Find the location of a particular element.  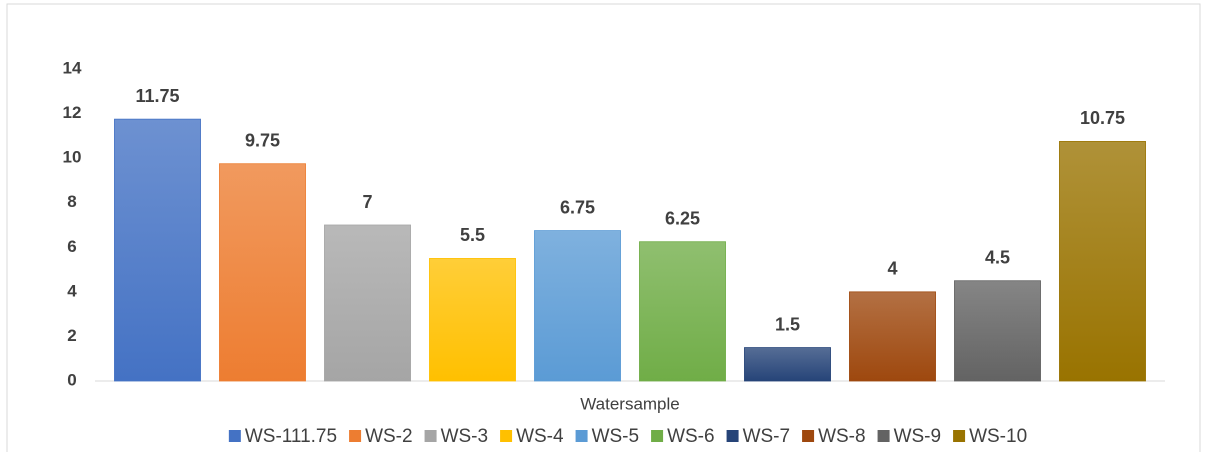

data-label: 10.75 is located at coordinates (1102, 118).